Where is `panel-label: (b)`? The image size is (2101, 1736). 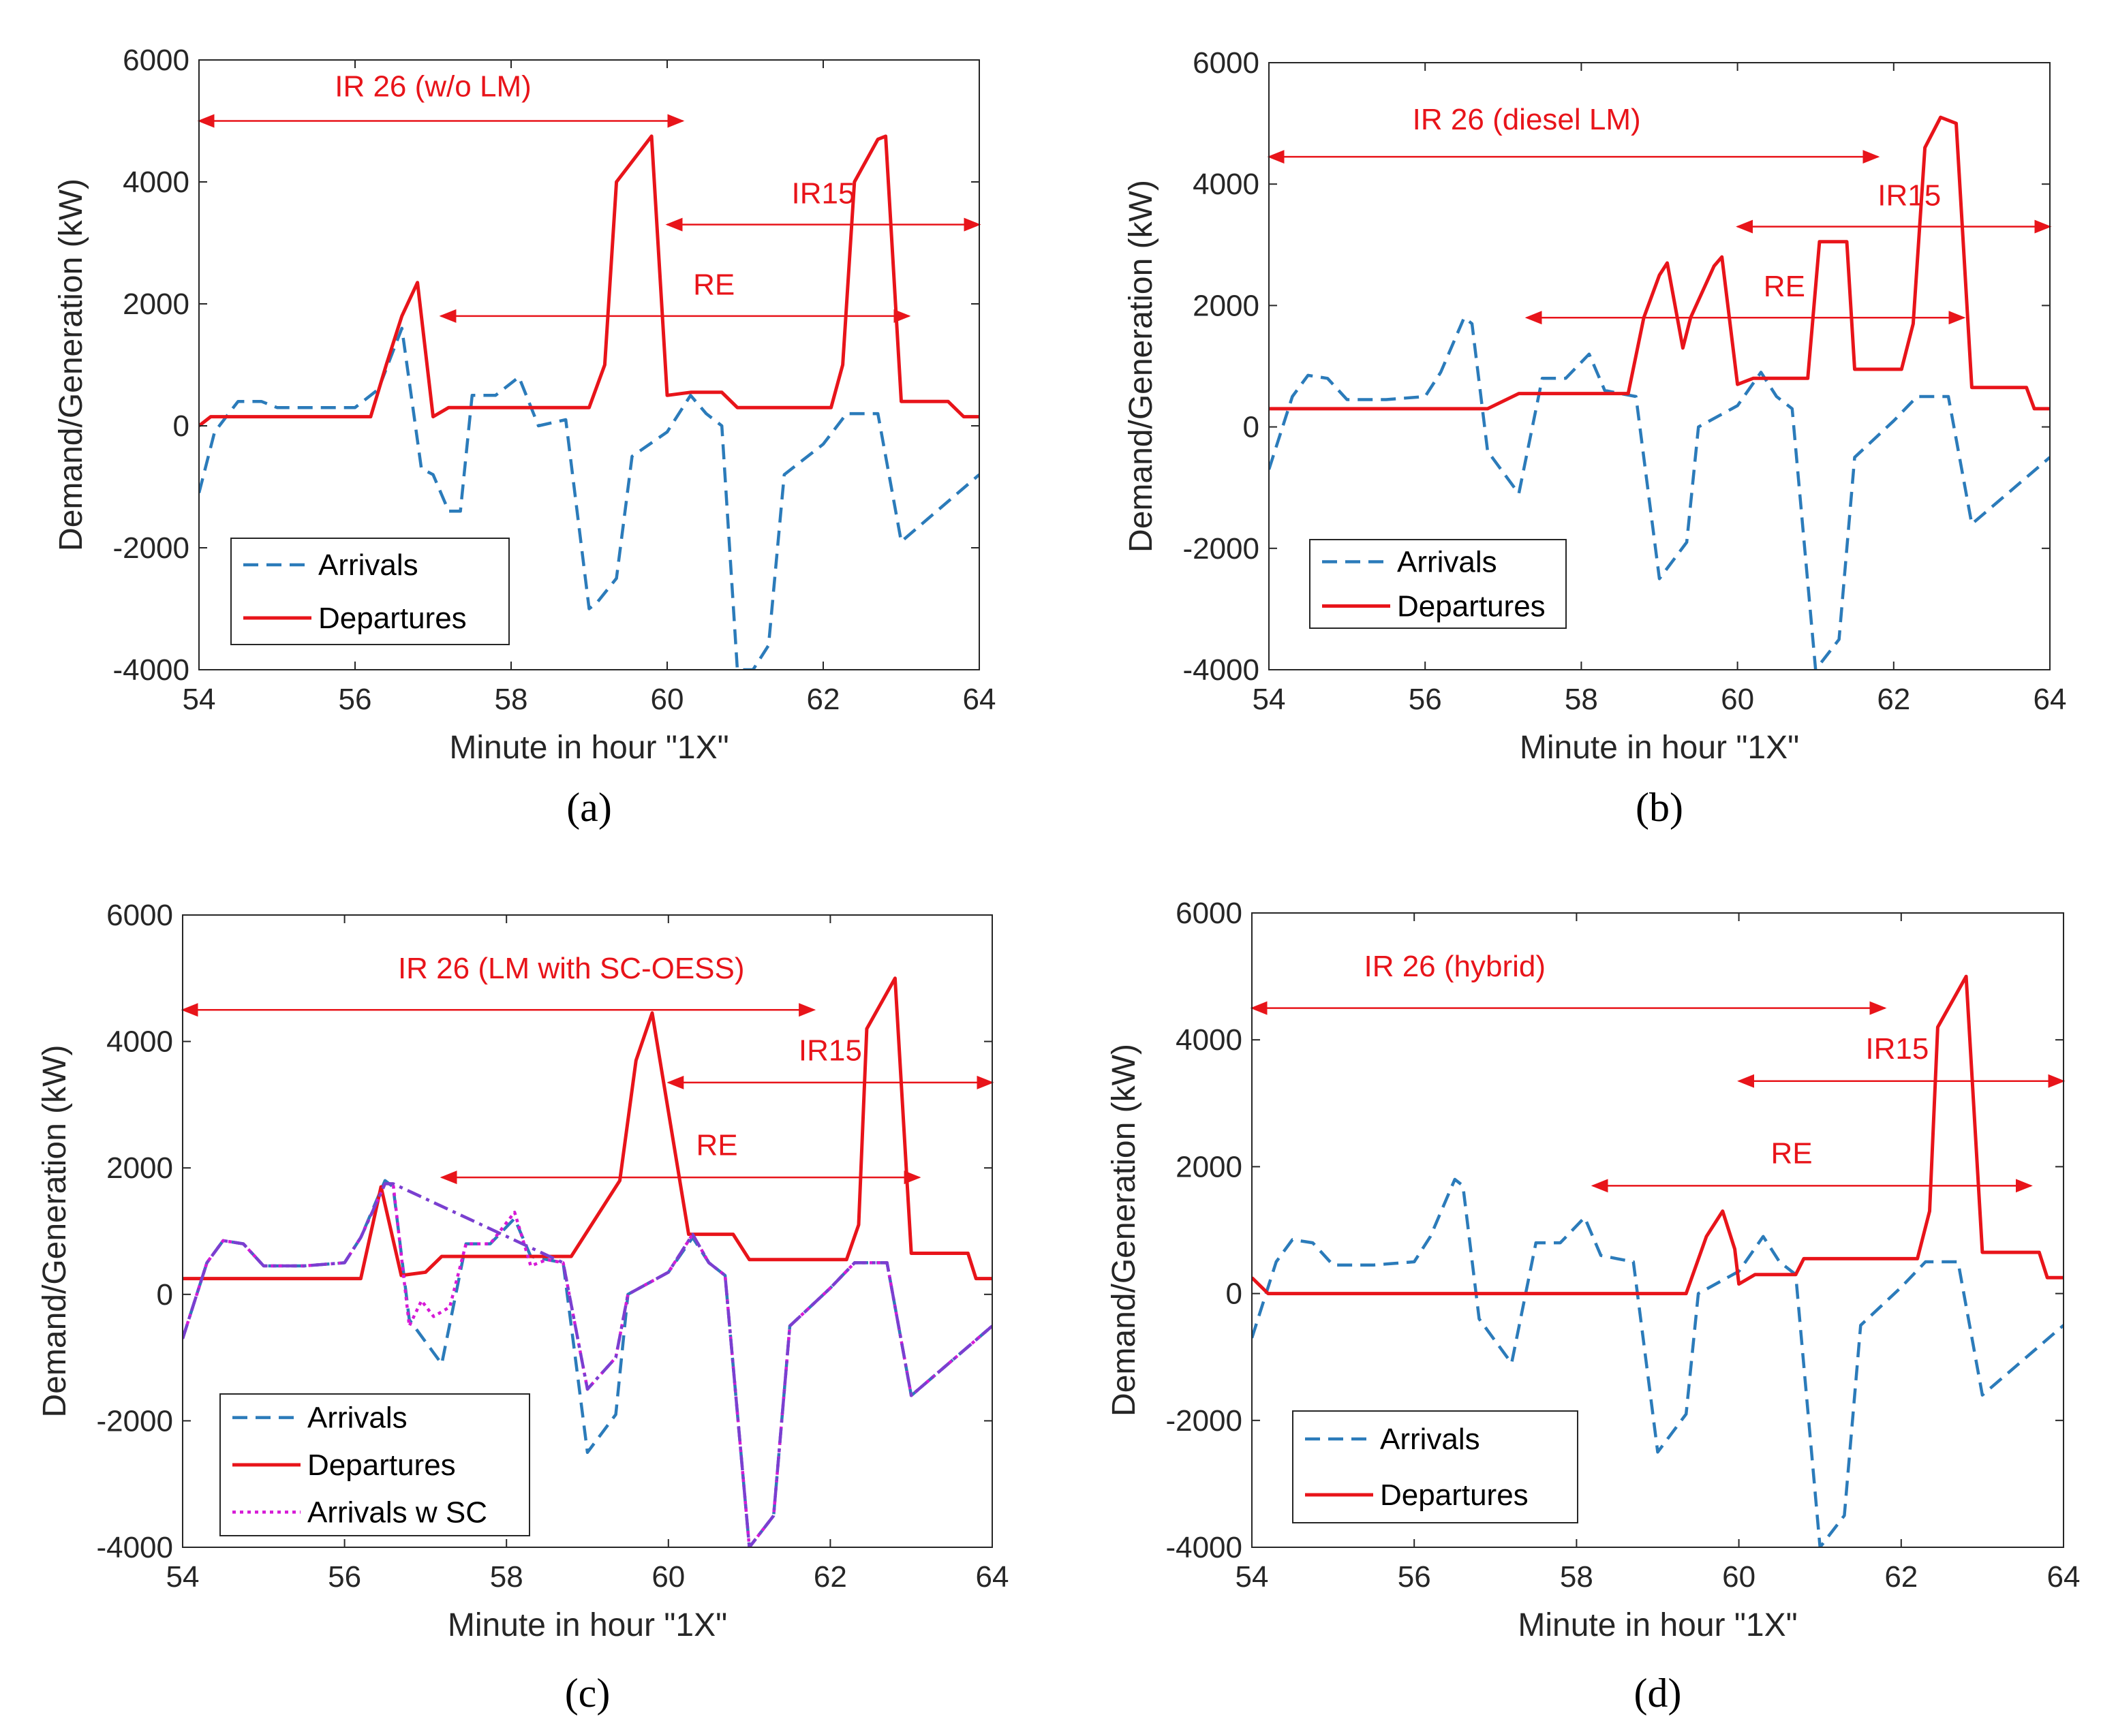
panel-label: (b) is located at coordinates (1659, 807).